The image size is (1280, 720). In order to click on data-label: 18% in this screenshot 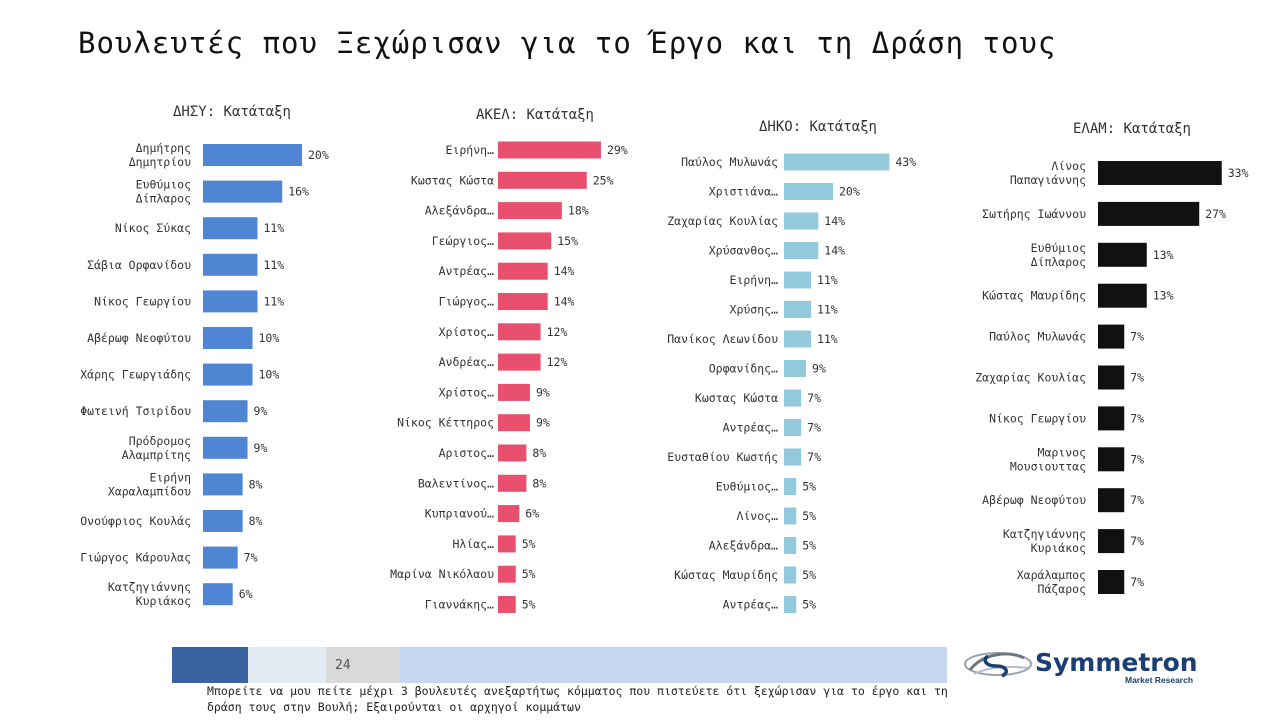, I will do `click(578, 211)`.